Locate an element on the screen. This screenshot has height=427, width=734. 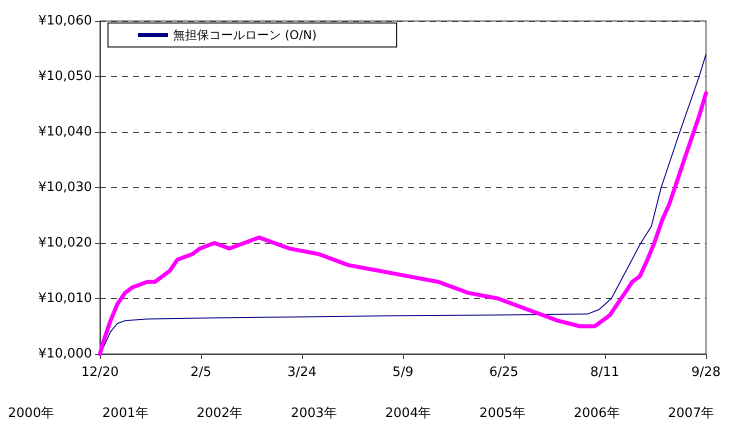
y-tick-label: ¥10,030 is located at coordinates (65, 187).